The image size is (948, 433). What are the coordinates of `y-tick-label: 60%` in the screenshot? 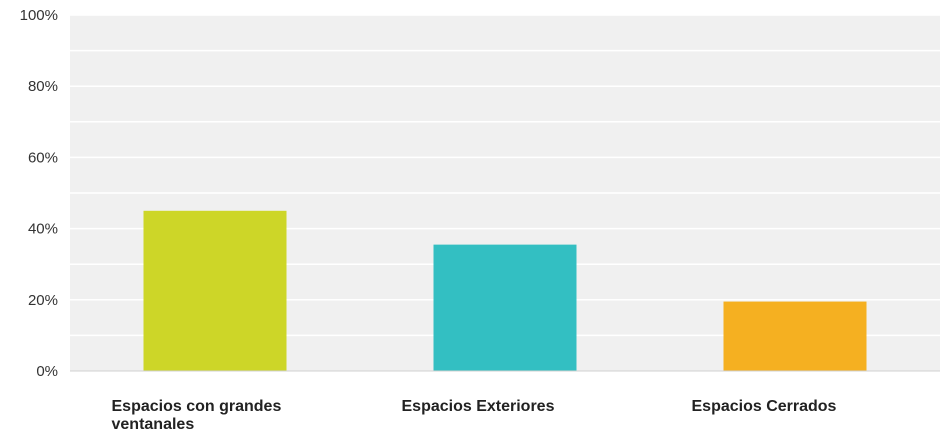 It's located at (43, 157).